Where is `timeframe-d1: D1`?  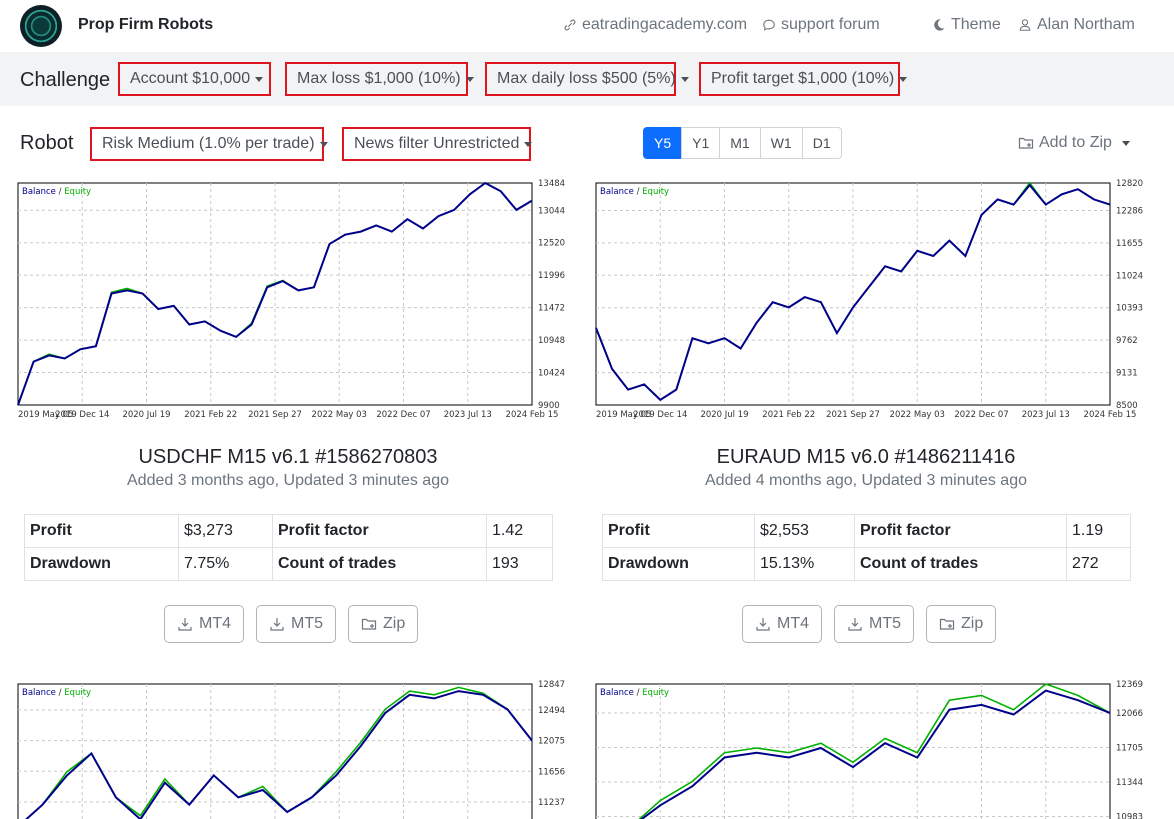
timeframe-d1: D1 is located at coordinates (821, 143).